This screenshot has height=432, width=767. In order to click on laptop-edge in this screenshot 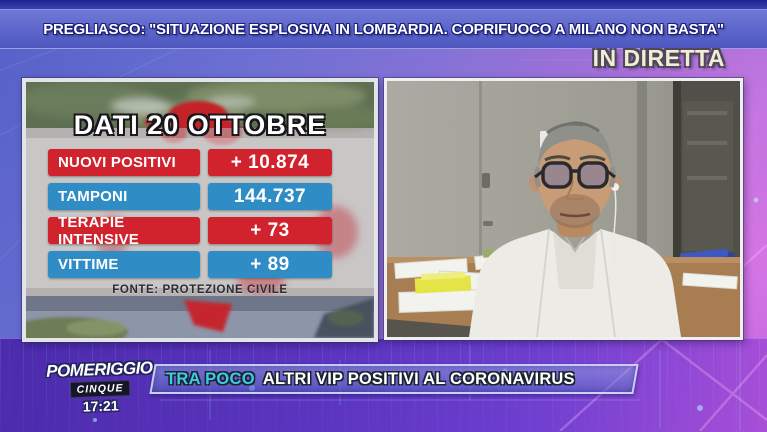, I will do `click(433, 328)`.